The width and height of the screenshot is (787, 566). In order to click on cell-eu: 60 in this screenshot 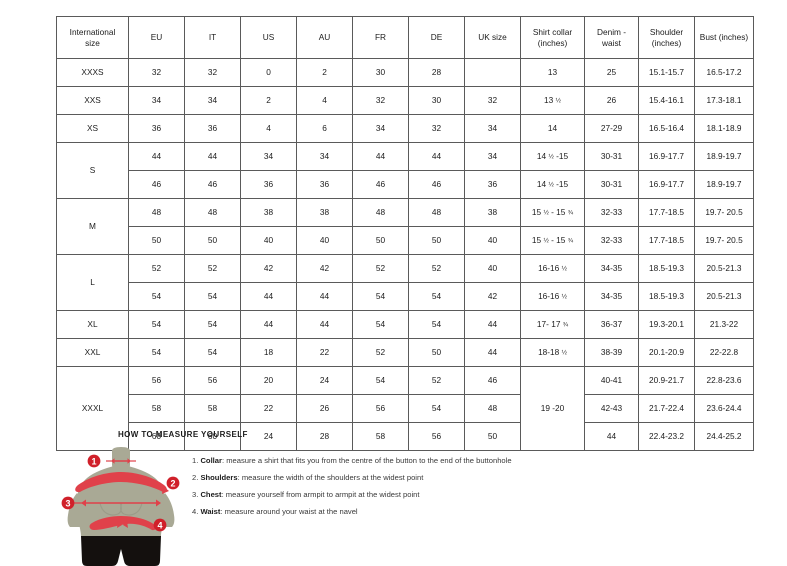, I will do `click(156, 436)`.